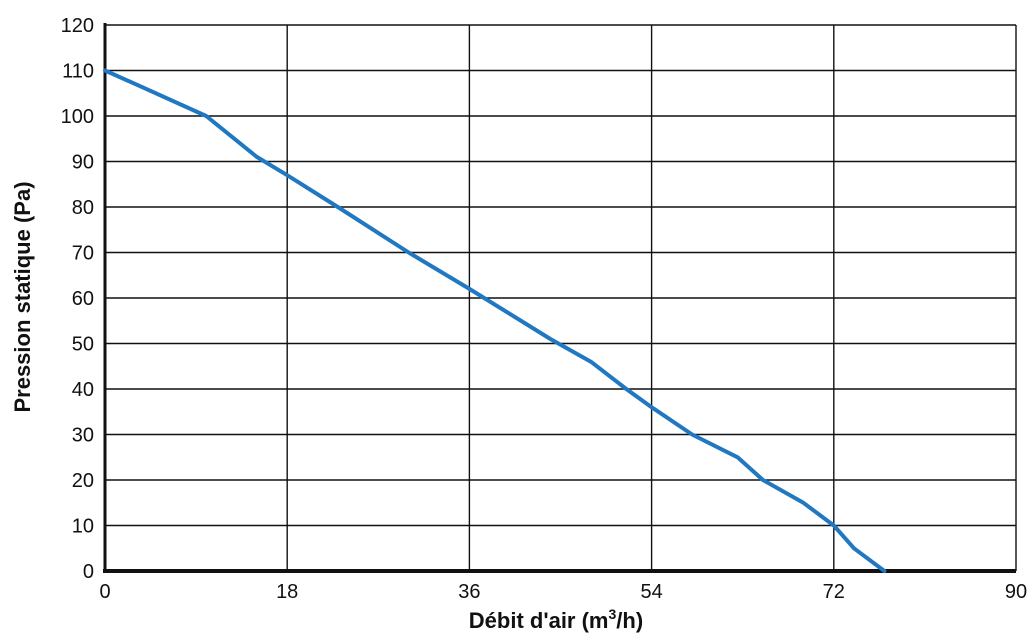  I want to click on x-tick-label: 72, so click(834, 592).